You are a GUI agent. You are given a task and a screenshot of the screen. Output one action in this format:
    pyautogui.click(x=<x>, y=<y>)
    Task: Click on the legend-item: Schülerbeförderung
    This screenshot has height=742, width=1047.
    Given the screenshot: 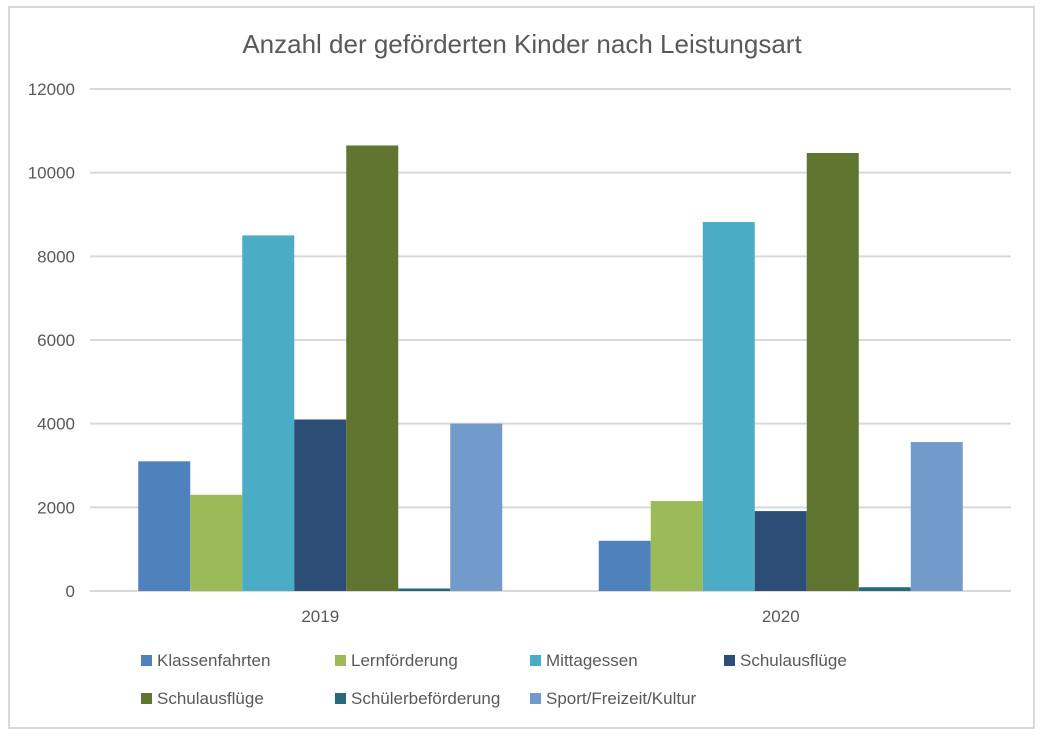 What is the action you would take?
    pyautogui.click(x=417, y=698)
    